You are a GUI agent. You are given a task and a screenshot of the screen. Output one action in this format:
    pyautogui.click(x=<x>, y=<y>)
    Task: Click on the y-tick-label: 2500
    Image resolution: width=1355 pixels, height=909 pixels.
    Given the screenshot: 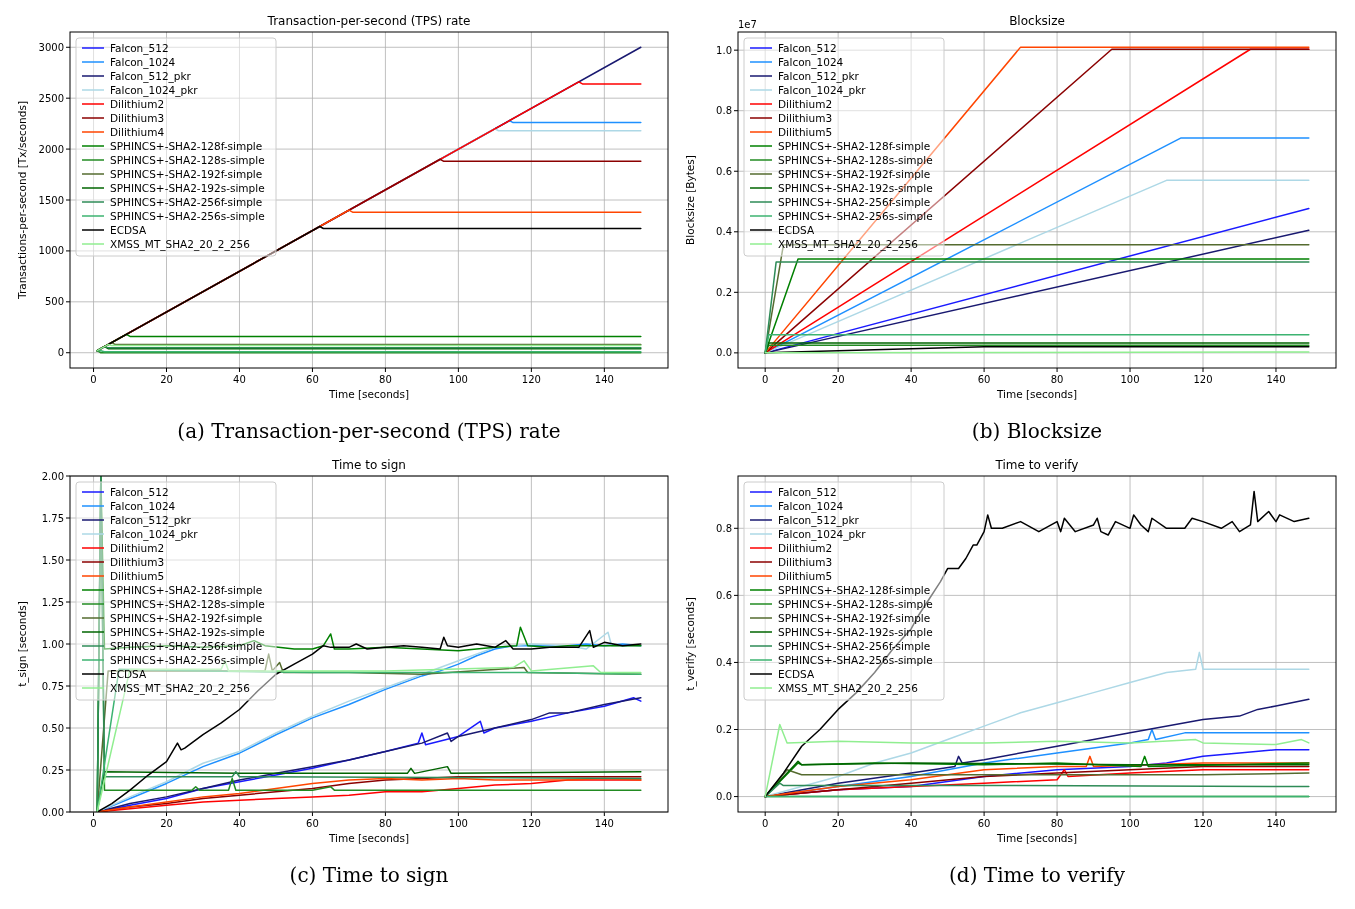 What is the action you would take?
    pyautogui.click(x=51, y=98)
    